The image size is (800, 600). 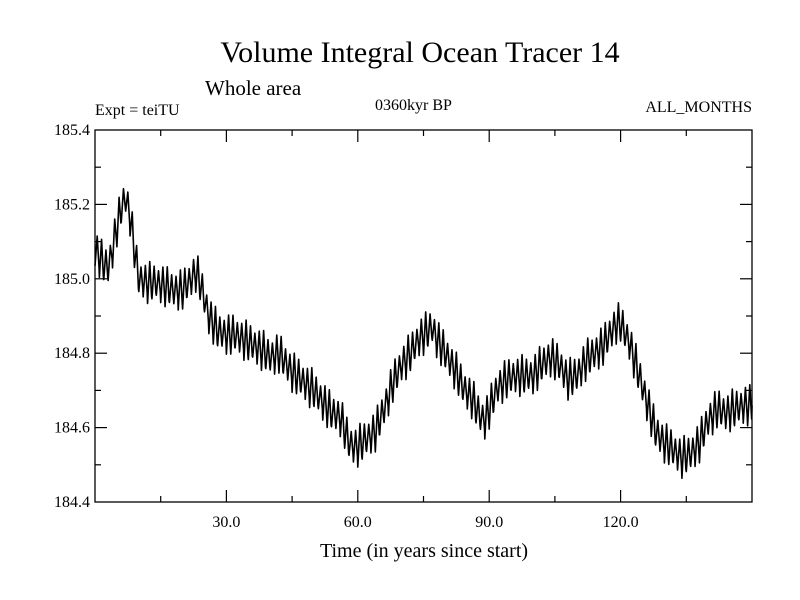 What do you see at coordinates (72, 204) in the screenshot?
I see `y-tick-label: 185.2` at bounding box center [72, 204].